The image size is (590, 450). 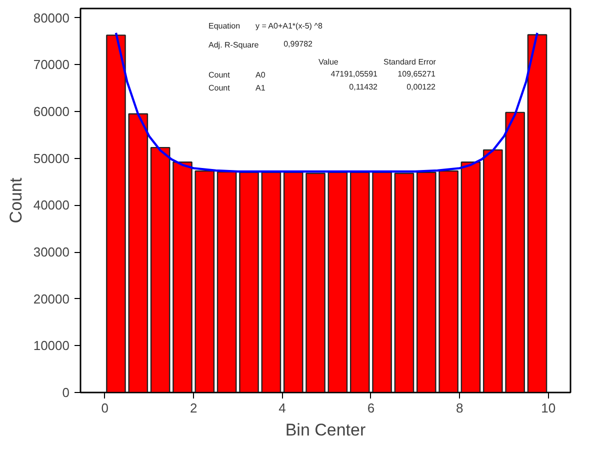 I want to click on annotation: Adj. R-Square, so click(x=234, y=45).